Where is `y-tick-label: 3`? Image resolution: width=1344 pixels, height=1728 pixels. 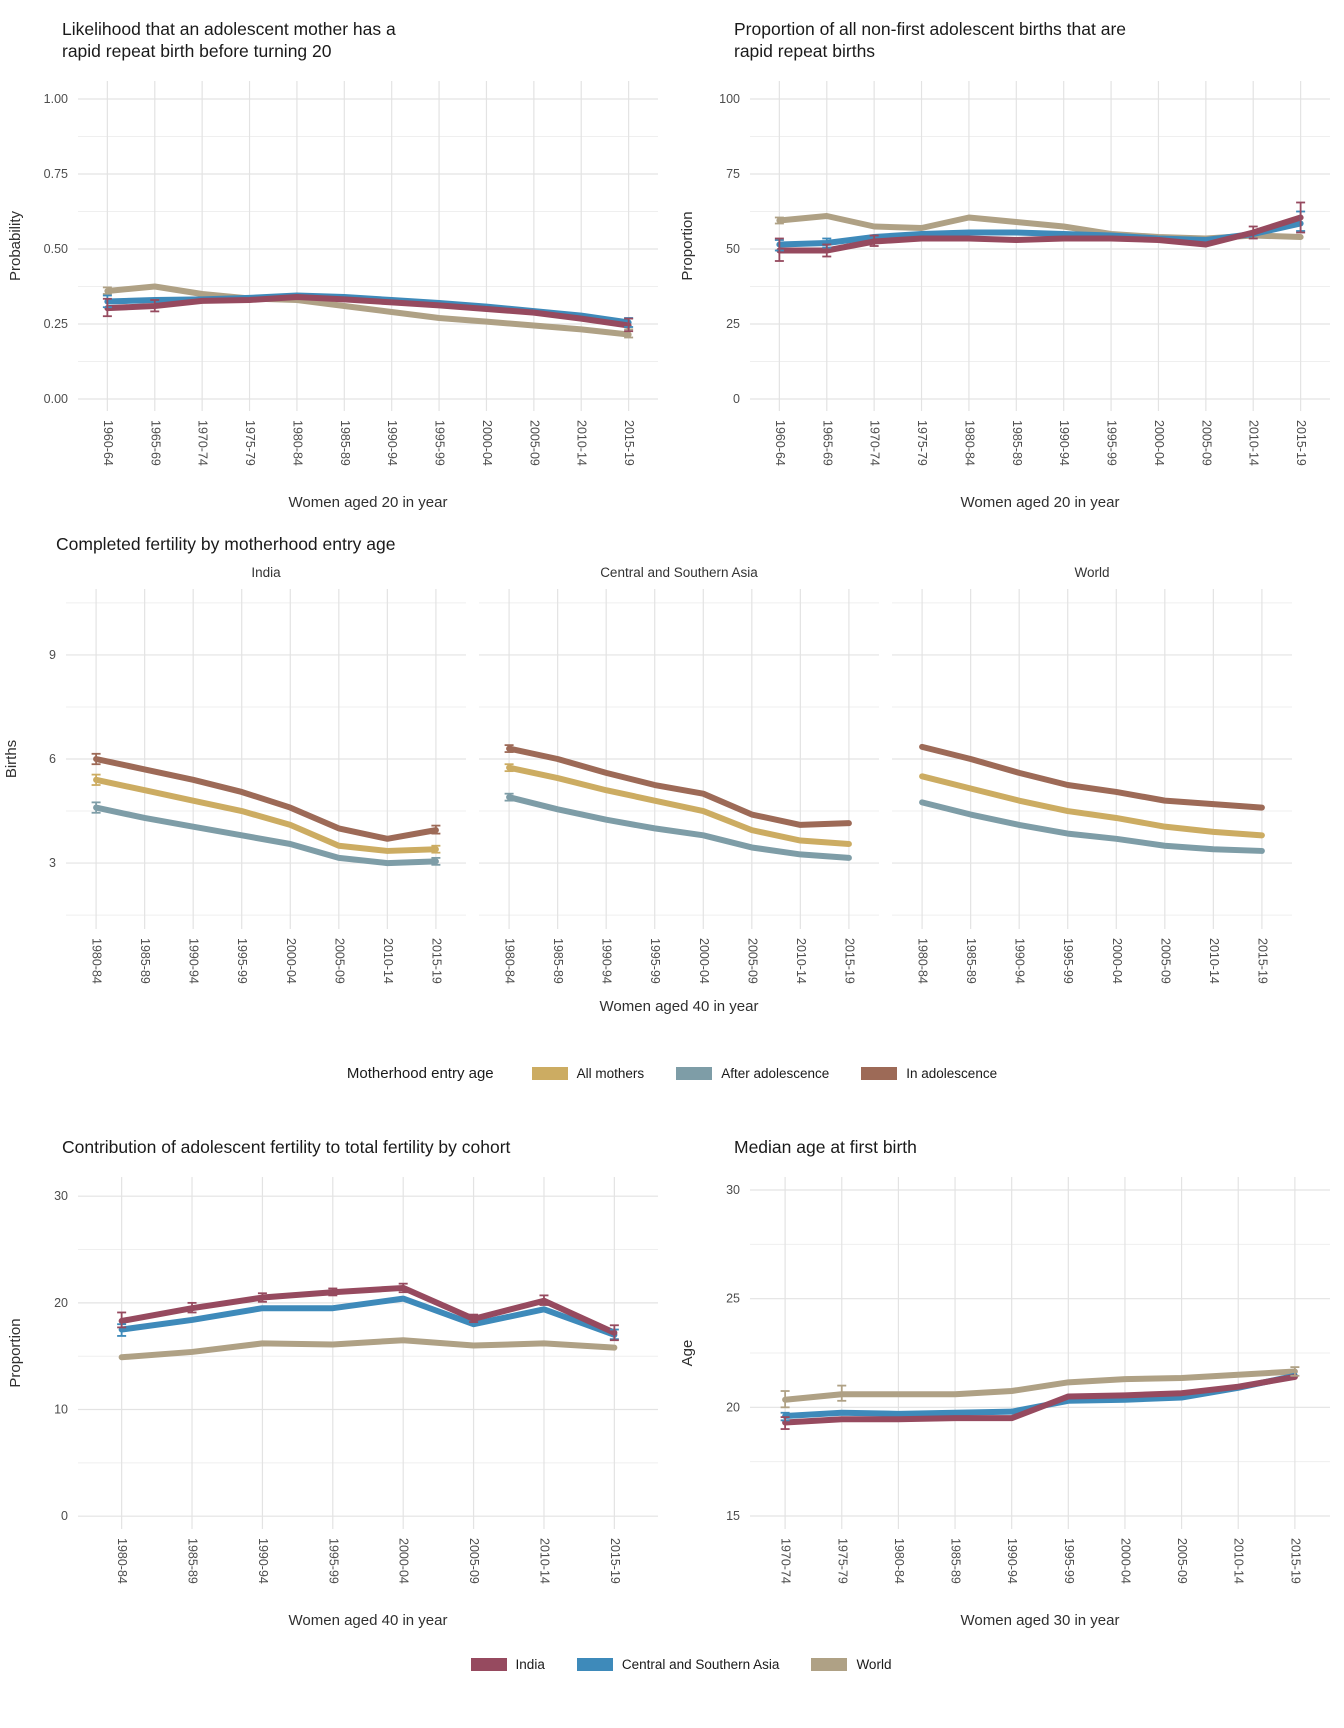 y-tick-label: 3 is located at coordinates (52, 863).